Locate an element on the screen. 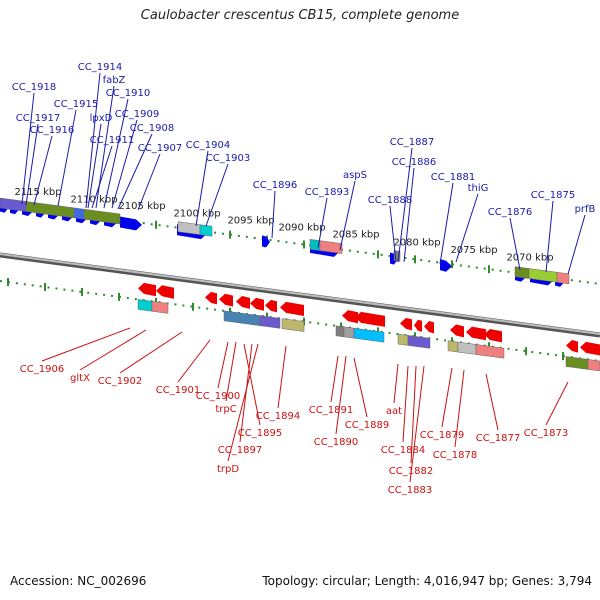 The image size is (600, 600). ruler-label: 2105 kbp is located at coordinates (141, 206).